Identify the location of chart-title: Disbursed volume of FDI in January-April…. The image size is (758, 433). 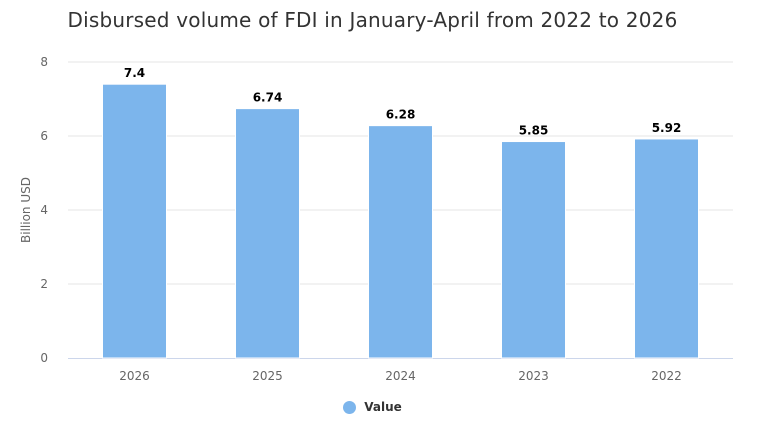
(372, 20).